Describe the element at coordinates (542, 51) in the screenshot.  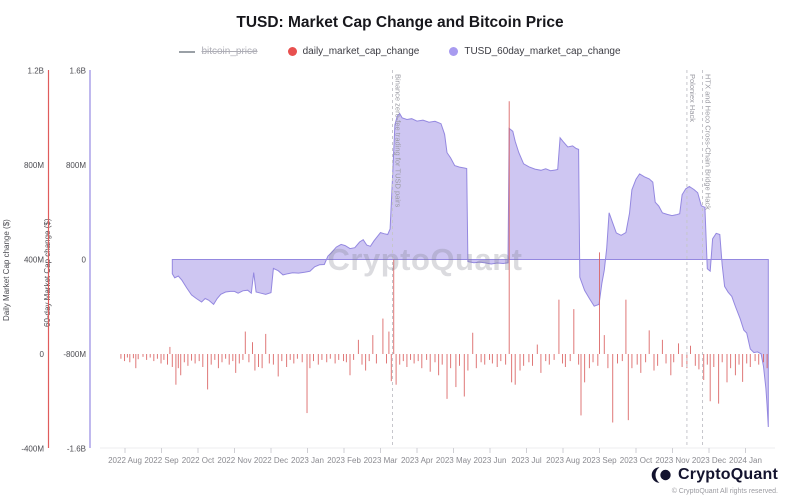
I see `legend-label: TUSD_60day_market_cap_change` at that location.